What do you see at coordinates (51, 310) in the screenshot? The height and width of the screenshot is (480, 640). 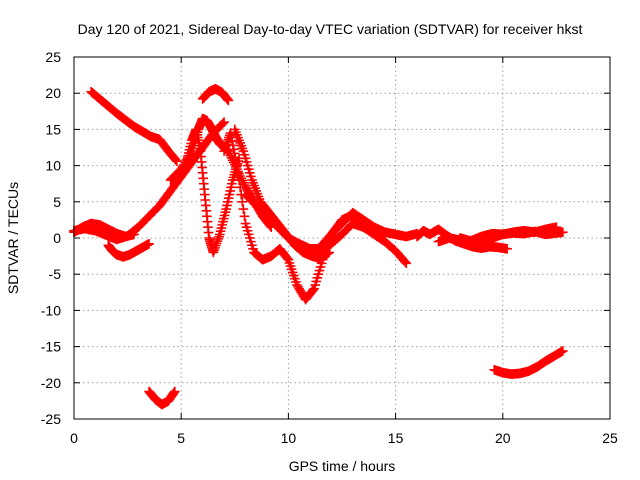 I see `y-tick-label: -10` at bounding box center [51, 310].